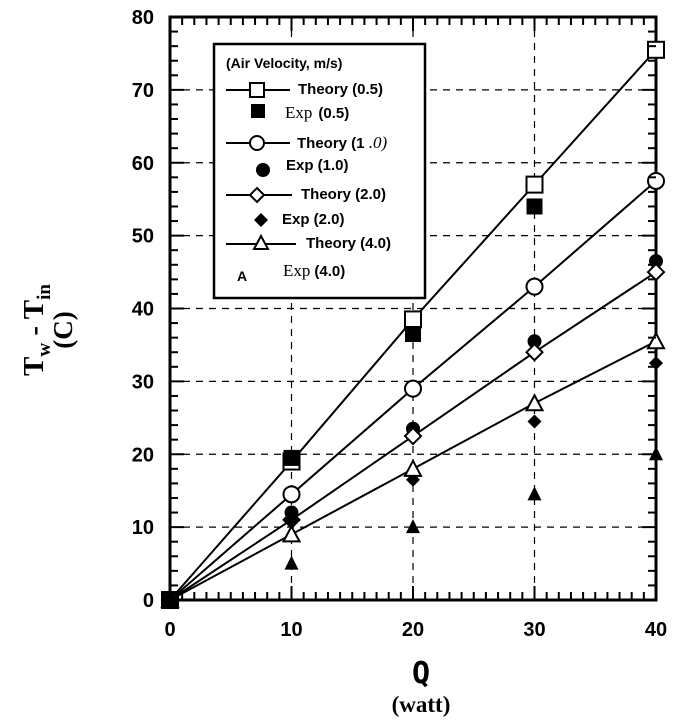  What do you see at coordinates (44, 350) in the screenshot?
I see `y-axis-label-sub1: w` at bounding box center [44, 350].